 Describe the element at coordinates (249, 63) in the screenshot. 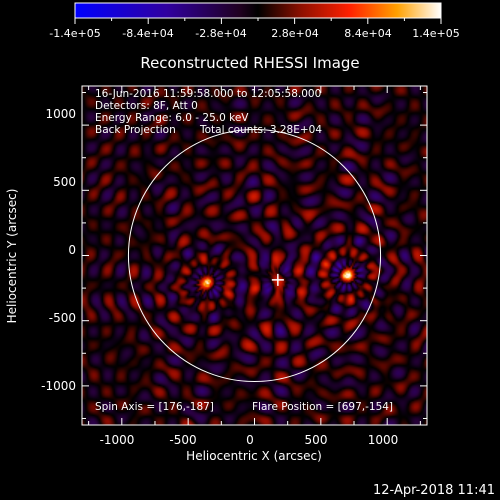

I see `plot-title: Reconstructed RHESSI Image` at that location.